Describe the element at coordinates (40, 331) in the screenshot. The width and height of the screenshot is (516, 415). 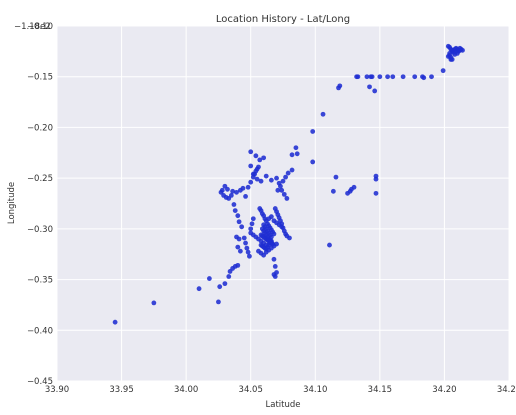
I see `y-tick-label: −0.40` at that location.